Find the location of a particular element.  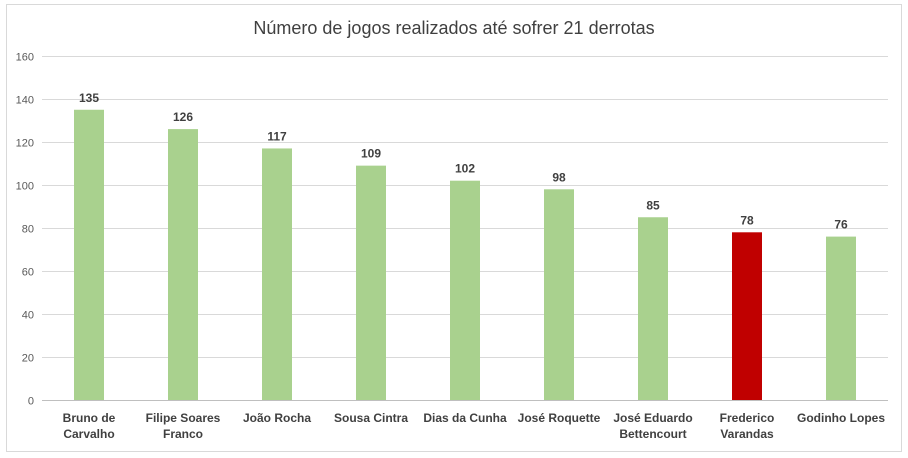

data-label: 126 is located at coordinates (183, 117).